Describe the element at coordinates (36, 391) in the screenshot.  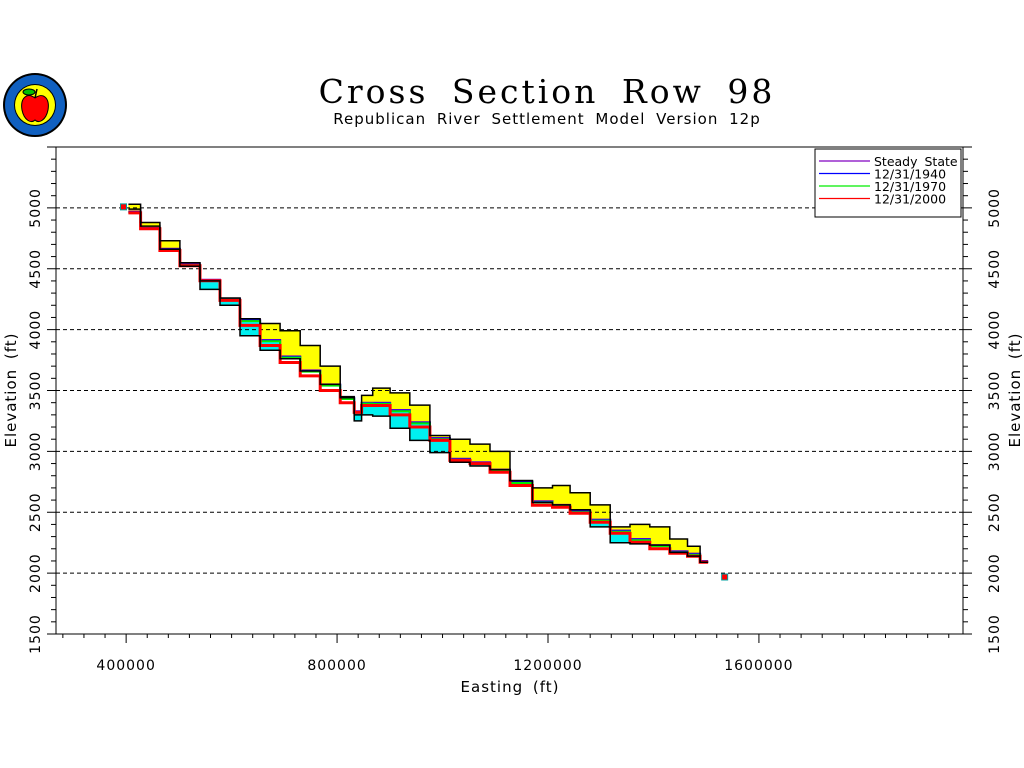
I see `y-tick-label-left: 3500` at that location.